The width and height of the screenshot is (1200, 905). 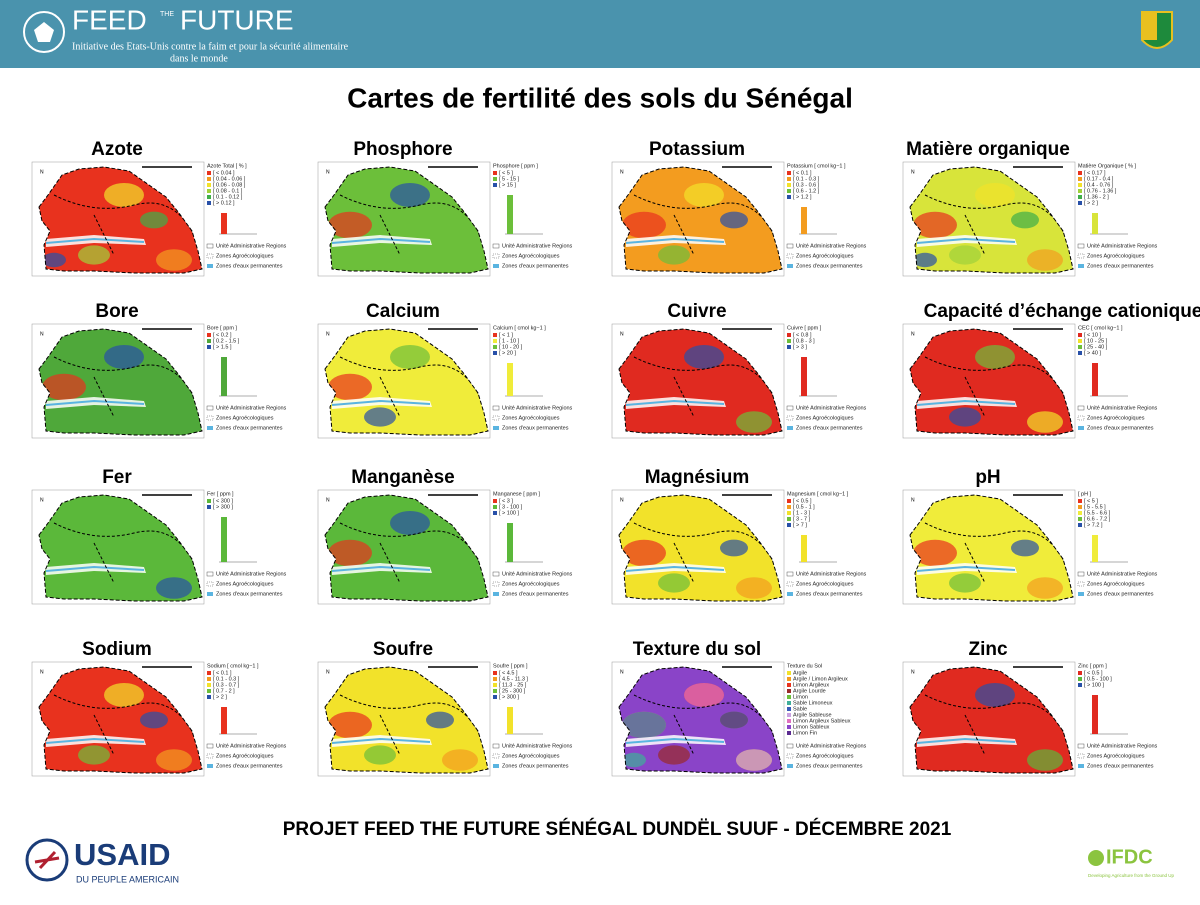 I want to click on legend-title: Manganese [ ppm ], so click(x=517, y=494).